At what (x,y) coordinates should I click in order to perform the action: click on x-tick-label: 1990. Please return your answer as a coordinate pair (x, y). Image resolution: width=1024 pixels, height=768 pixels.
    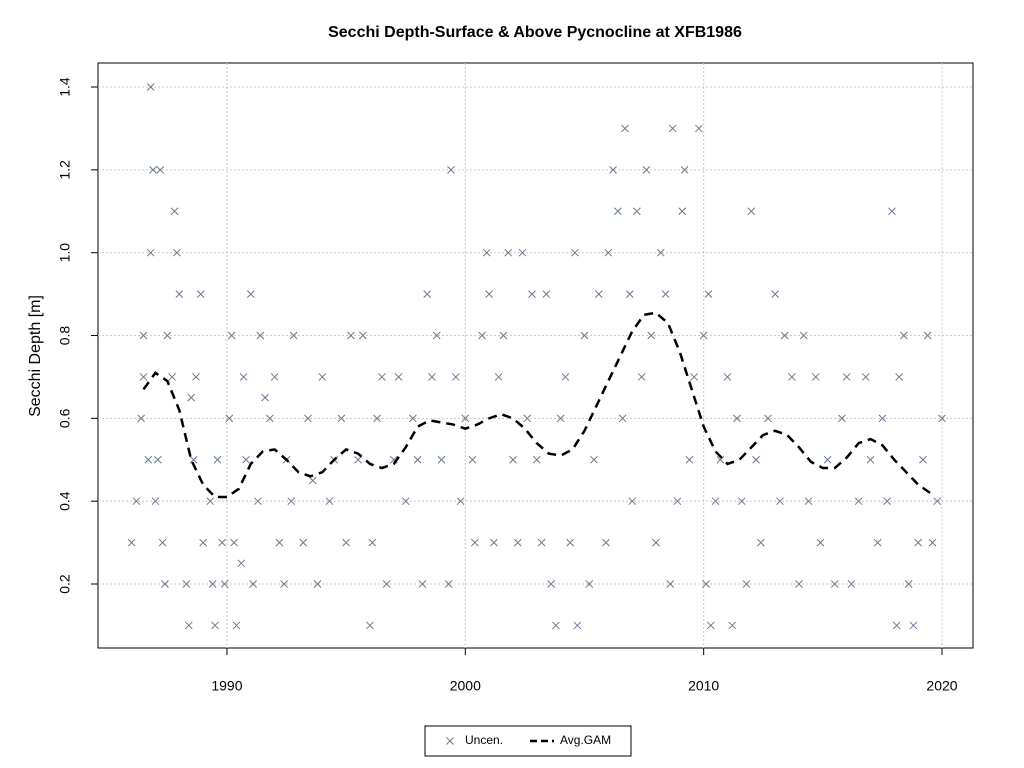
    Looking at the image, I should click on (226, 686).